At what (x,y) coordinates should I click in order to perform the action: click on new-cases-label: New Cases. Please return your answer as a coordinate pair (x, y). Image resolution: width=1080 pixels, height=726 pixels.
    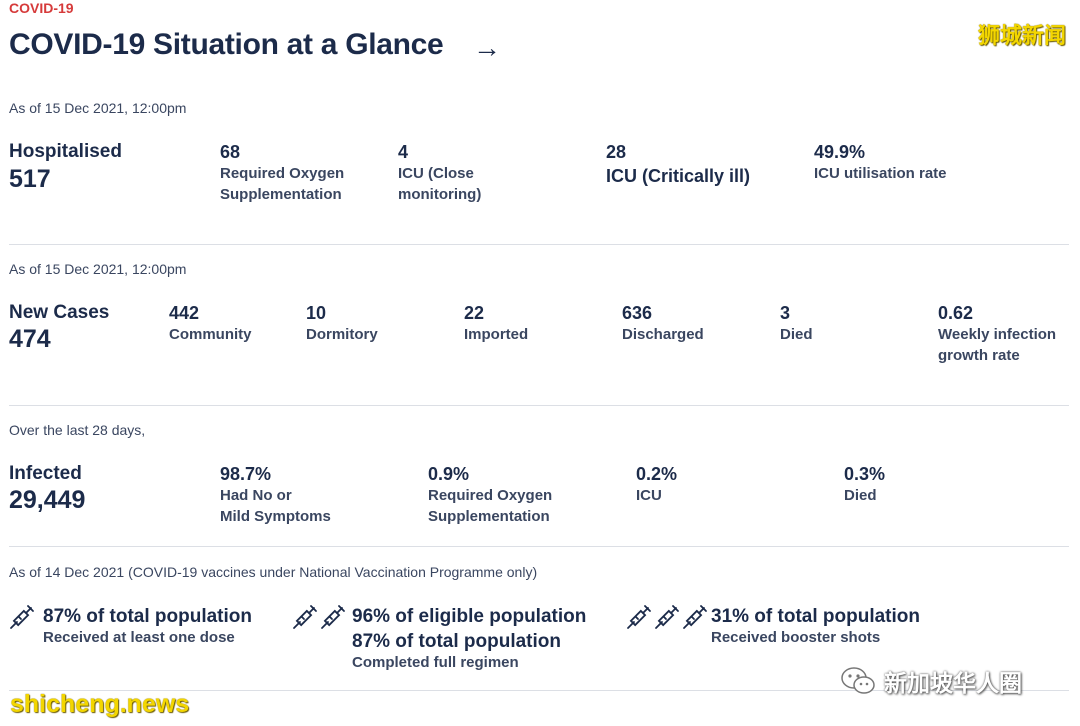
    Looking at the image, I should click on (59, 312).